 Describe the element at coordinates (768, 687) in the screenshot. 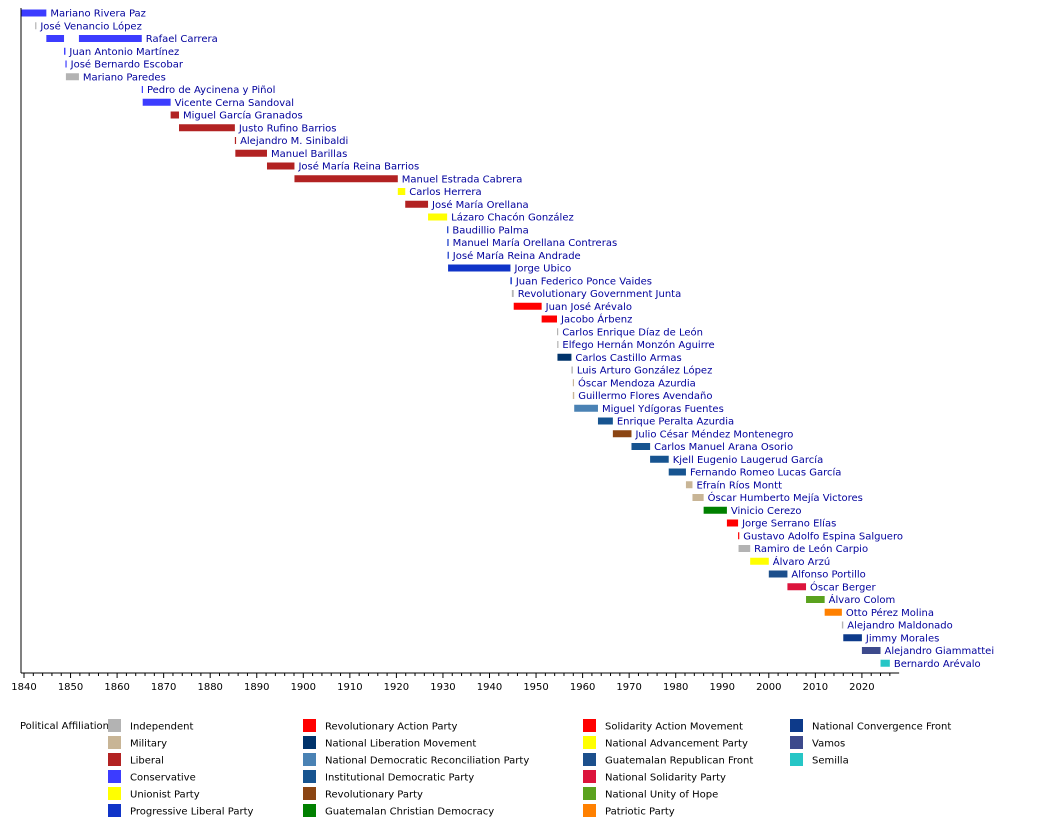

I see `x-tick-label: 2000` at that location.